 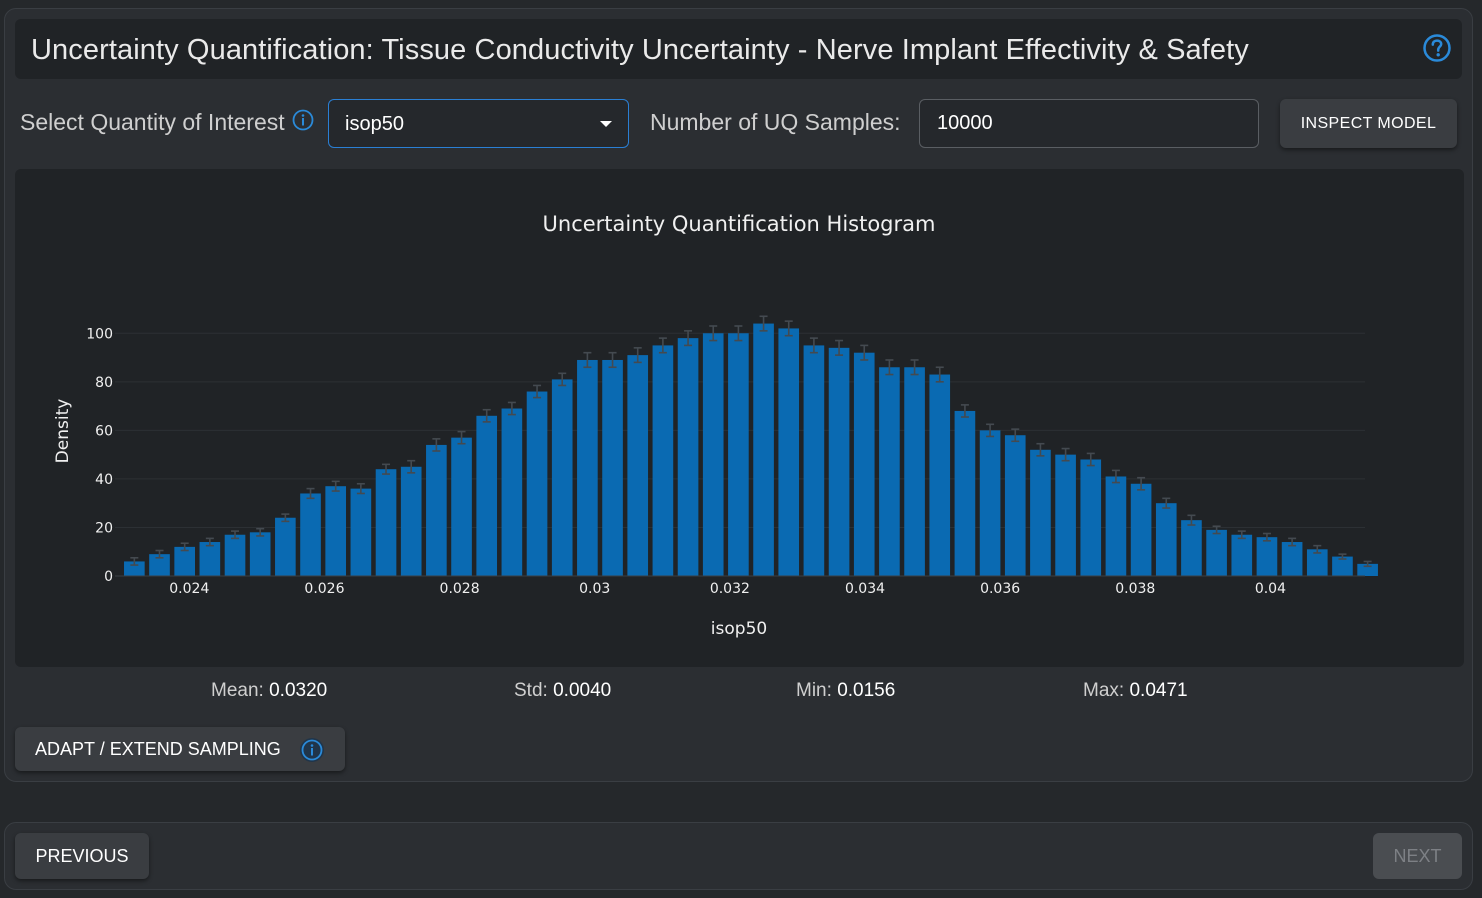 I want to click on x-axis-label: isop50, so click(x=739, y=629).